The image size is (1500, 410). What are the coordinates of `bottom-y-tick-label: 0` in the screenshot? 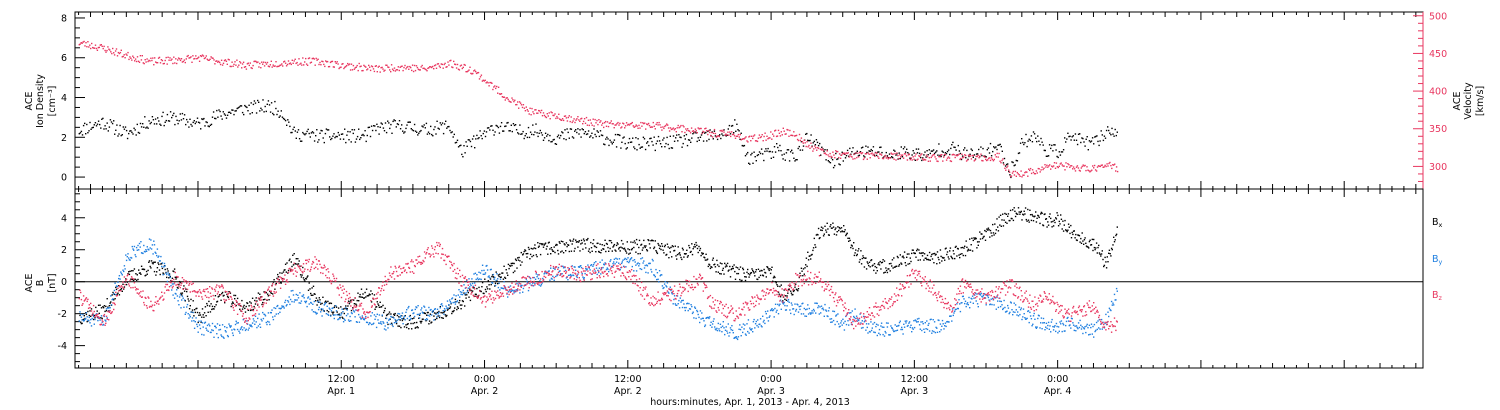 It's located at (64, 282).